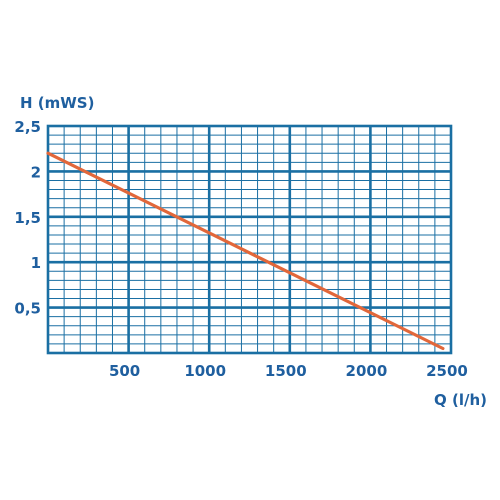  Describe the element at coordinates (205, 371) in the screenshot. I see `x-tick-label: 1000` at that location.